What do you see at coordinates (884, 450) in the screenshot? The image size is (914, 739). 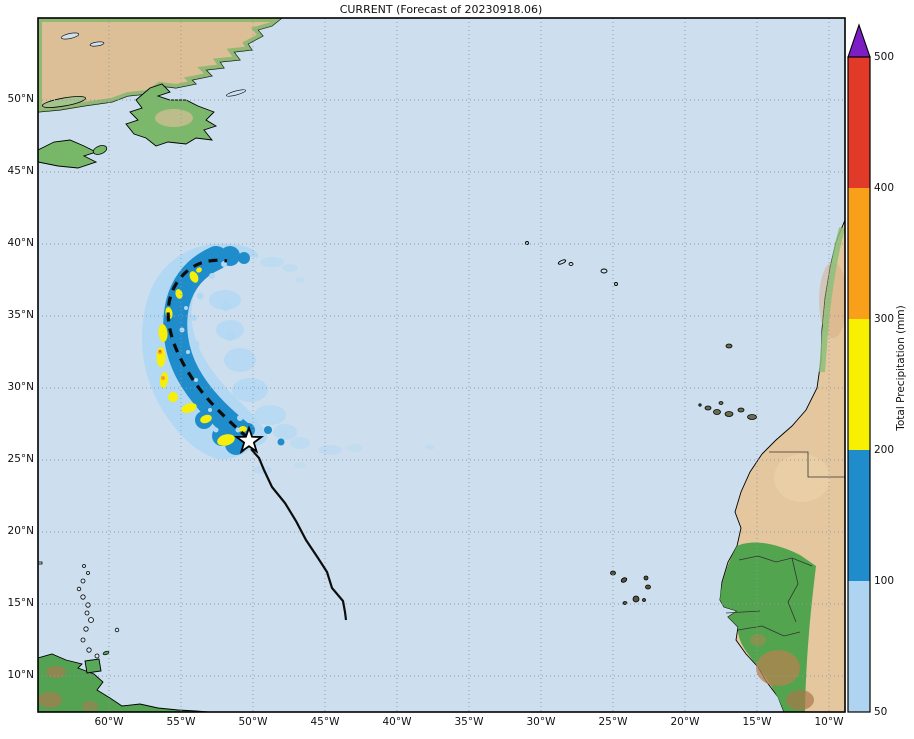 I see `colorbar-tick: 200` at bounding box center [884, 450].